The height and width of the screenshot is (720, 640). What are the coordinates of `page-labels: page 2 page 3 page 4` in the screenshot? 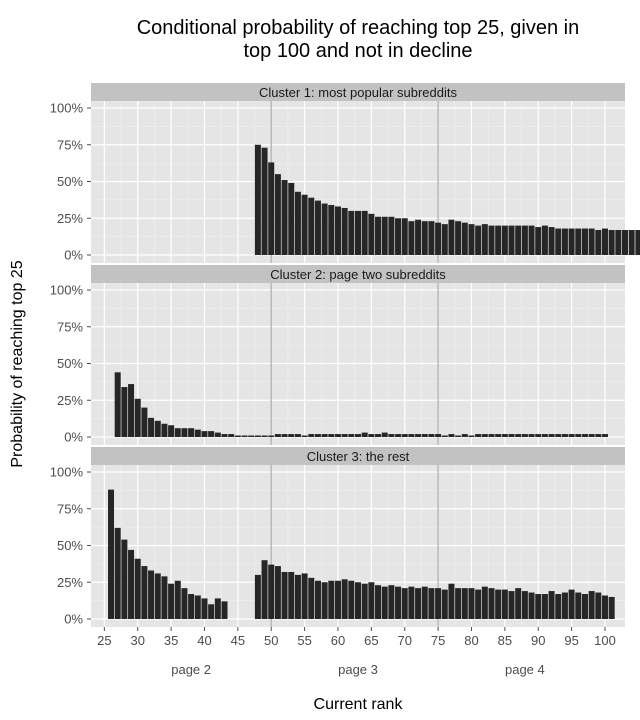 It's located at (358, 669).